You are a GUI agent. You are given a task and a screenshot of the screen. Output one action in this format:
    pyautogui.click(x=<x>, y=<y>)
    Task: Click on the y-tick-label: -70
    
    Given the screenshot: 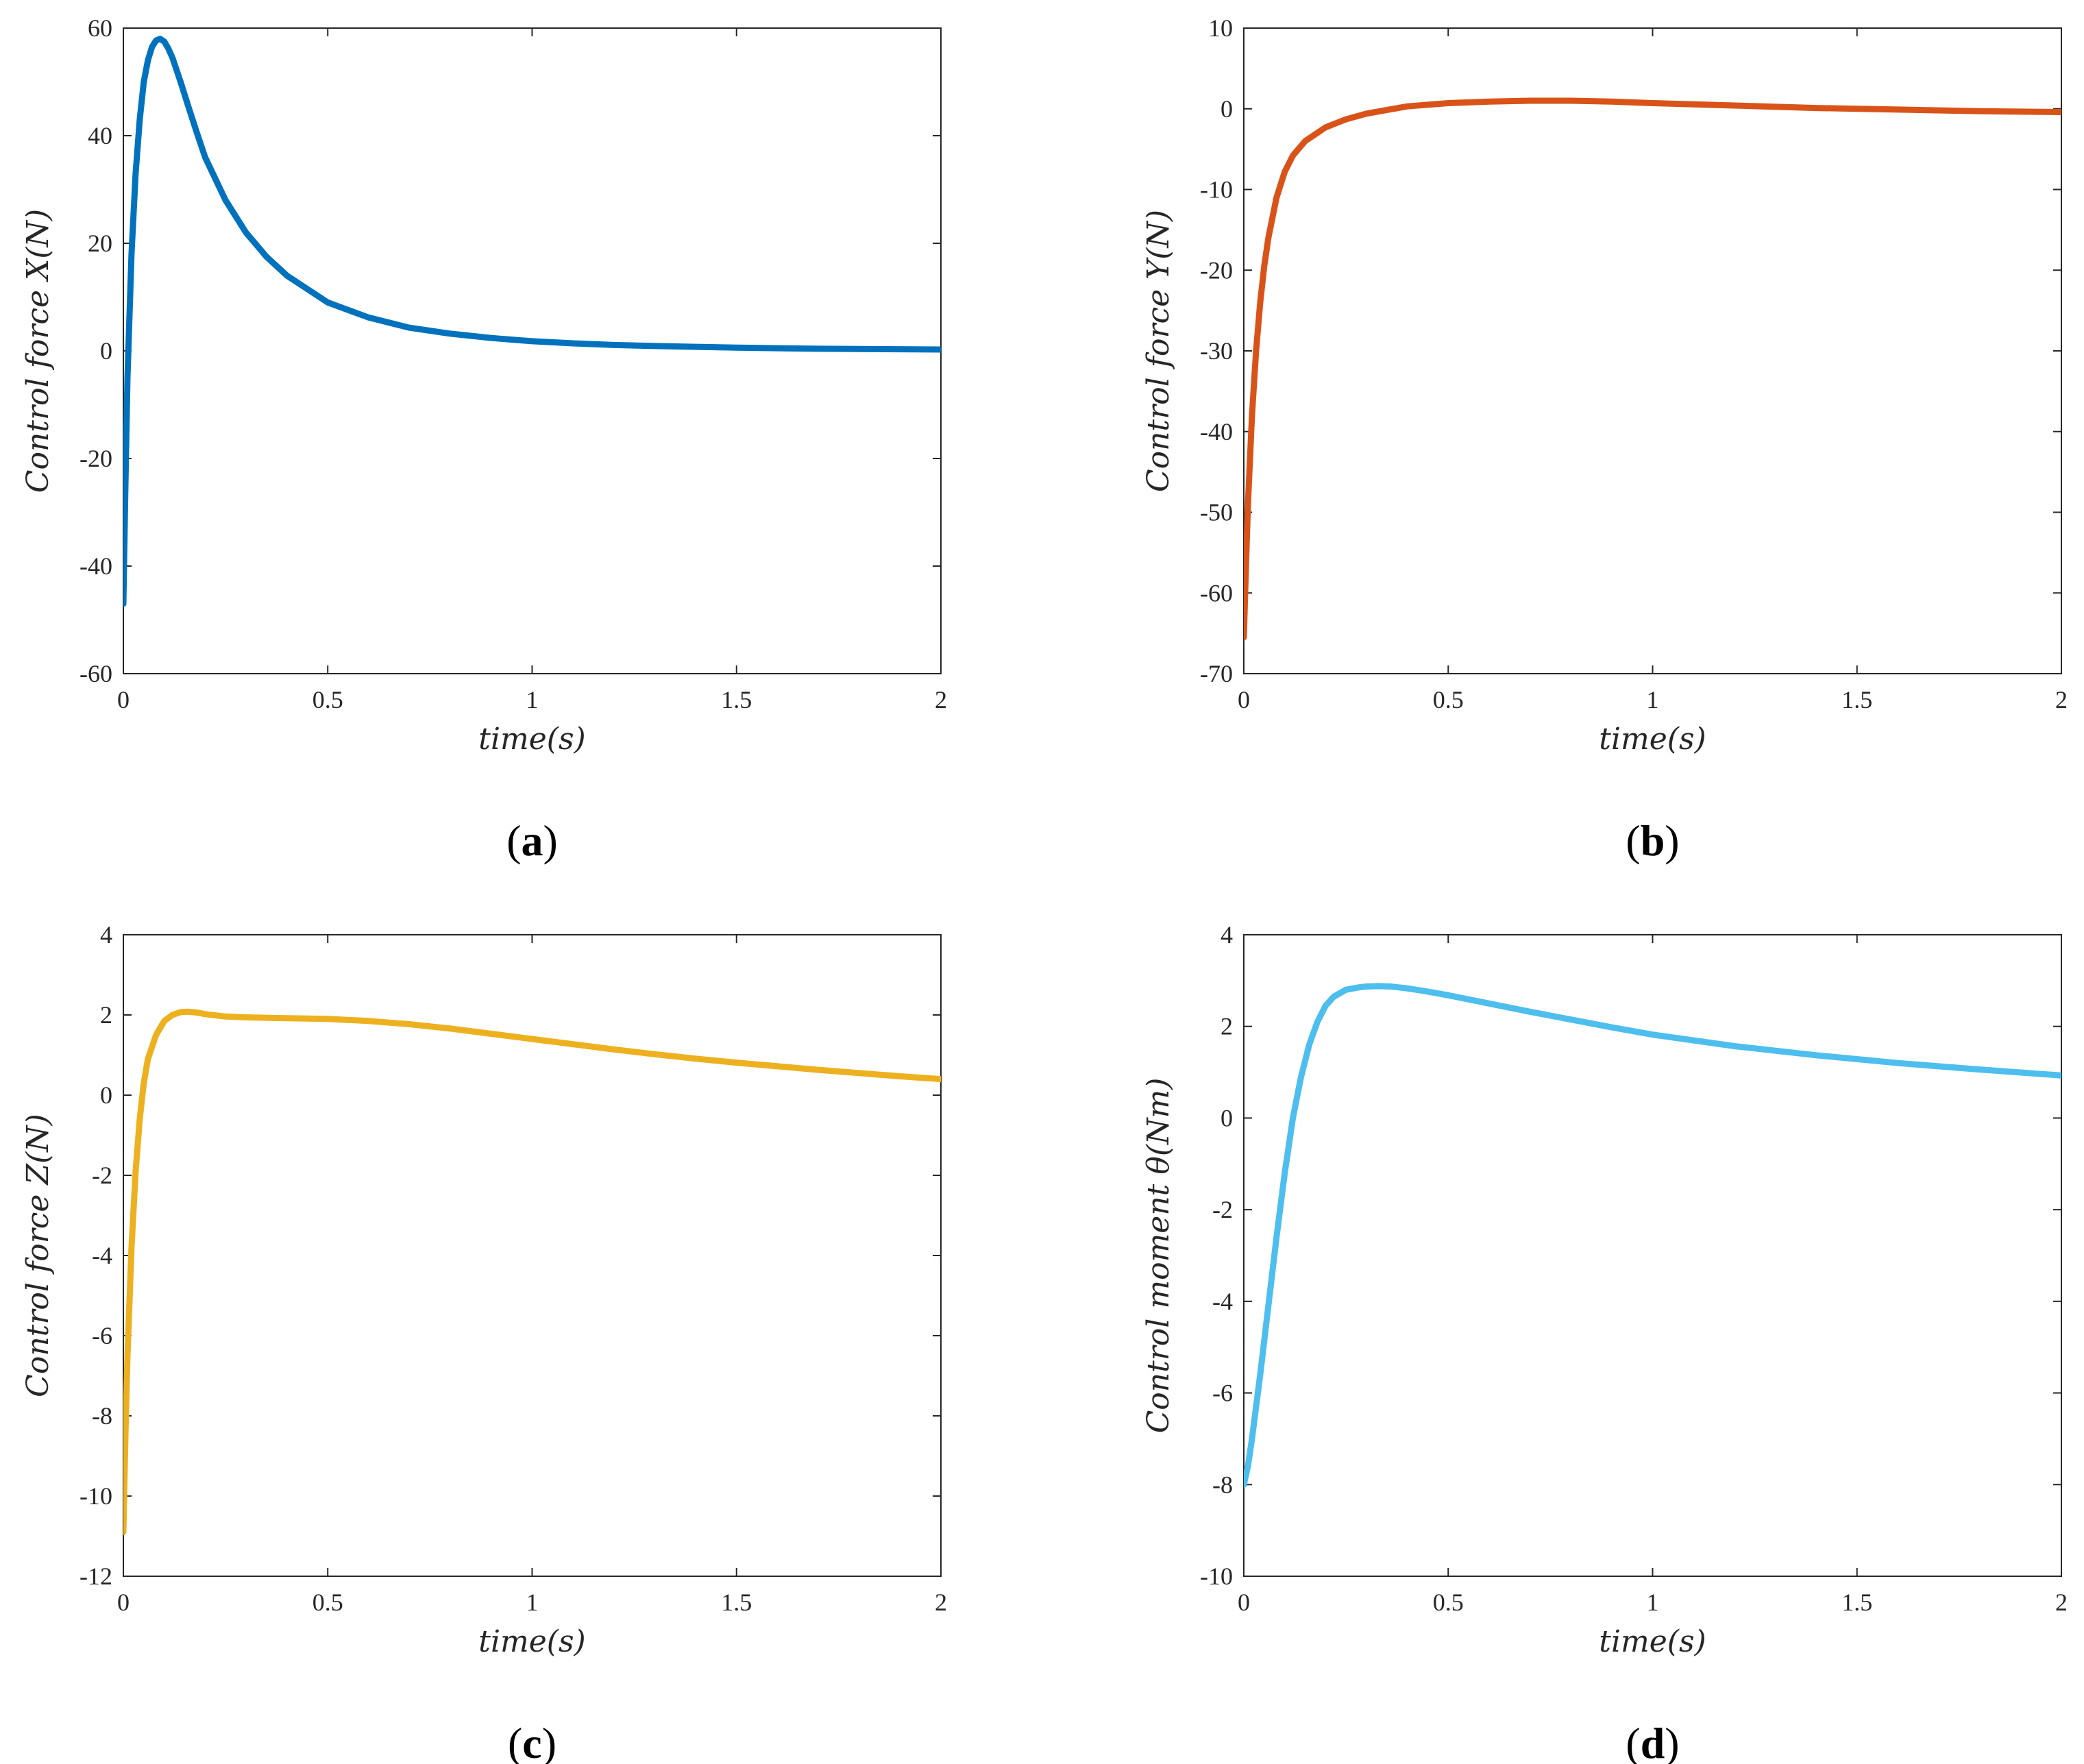 What is the action you would take?
    pyautogui.click(x=1216, y=673)
    